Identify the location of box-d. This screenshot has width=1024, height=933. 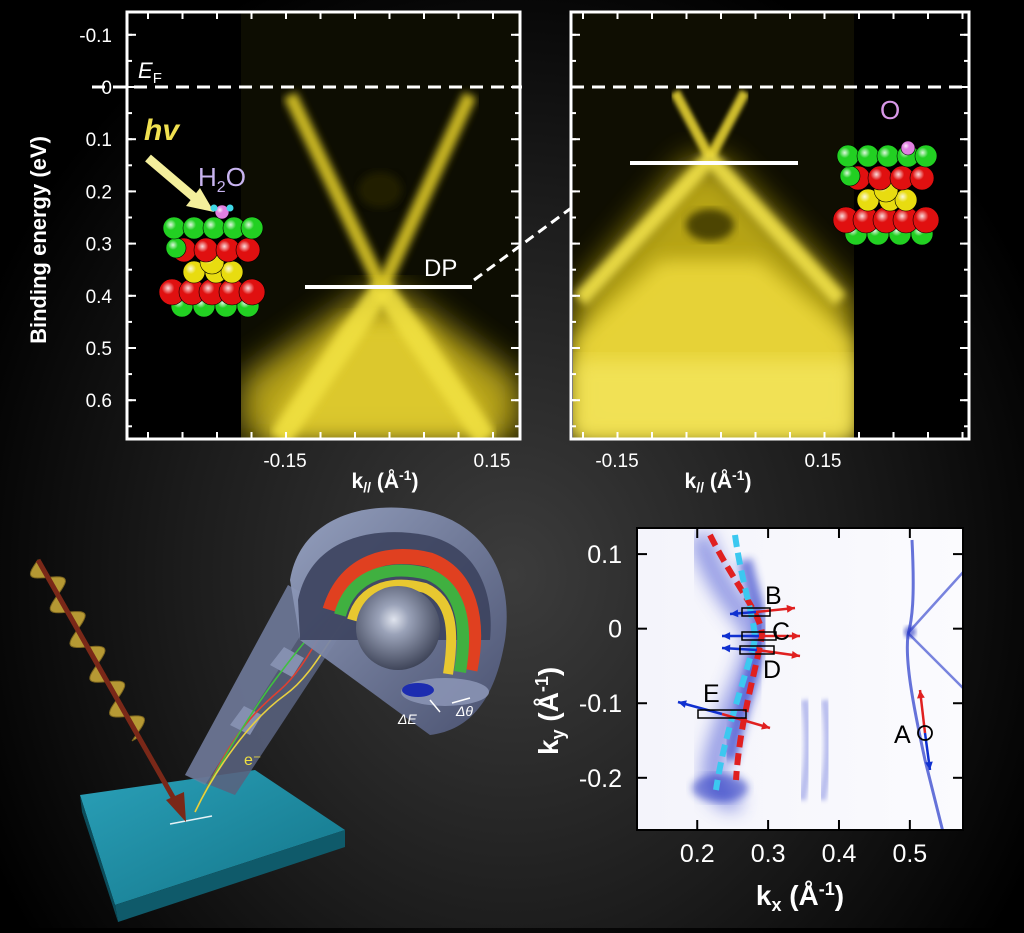
(757, 650).